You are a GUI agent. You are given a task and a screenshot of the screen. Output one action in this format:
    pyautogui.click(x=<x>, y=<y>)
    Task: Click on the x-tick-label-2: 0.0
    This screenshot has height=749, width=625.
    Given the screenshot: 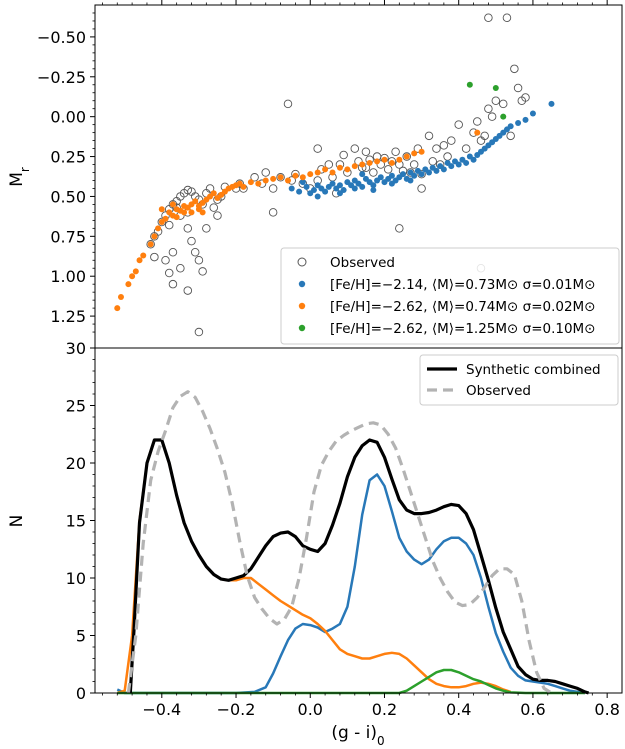 What is the action you would take?
    pyautogui.click(x=310, y=709)
    